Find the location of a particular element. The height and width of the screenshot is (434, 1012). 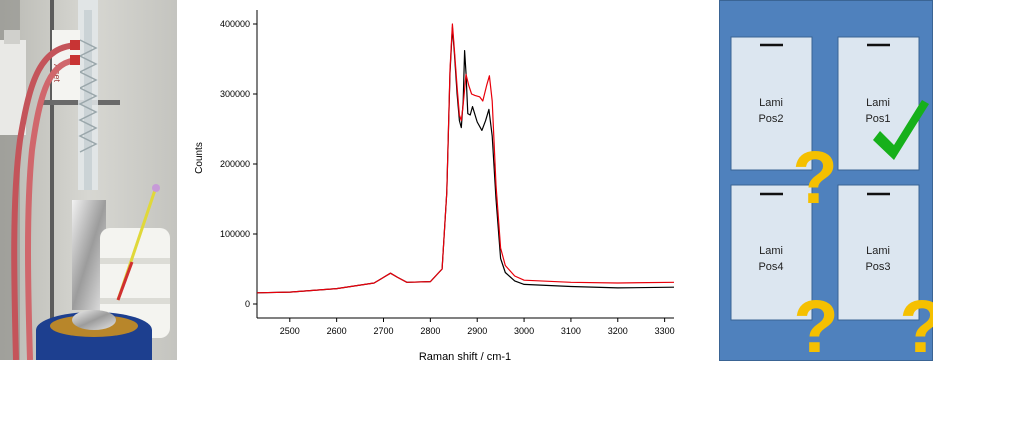

tile-position: Pos4 is located at coordinates (770, 267).